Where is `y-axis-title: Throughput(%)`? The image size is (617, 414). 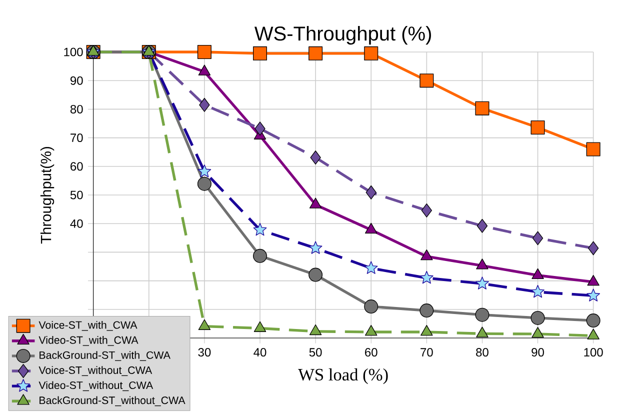 y-axis-title: Throughput(%) is located at coordinates (47, 195).